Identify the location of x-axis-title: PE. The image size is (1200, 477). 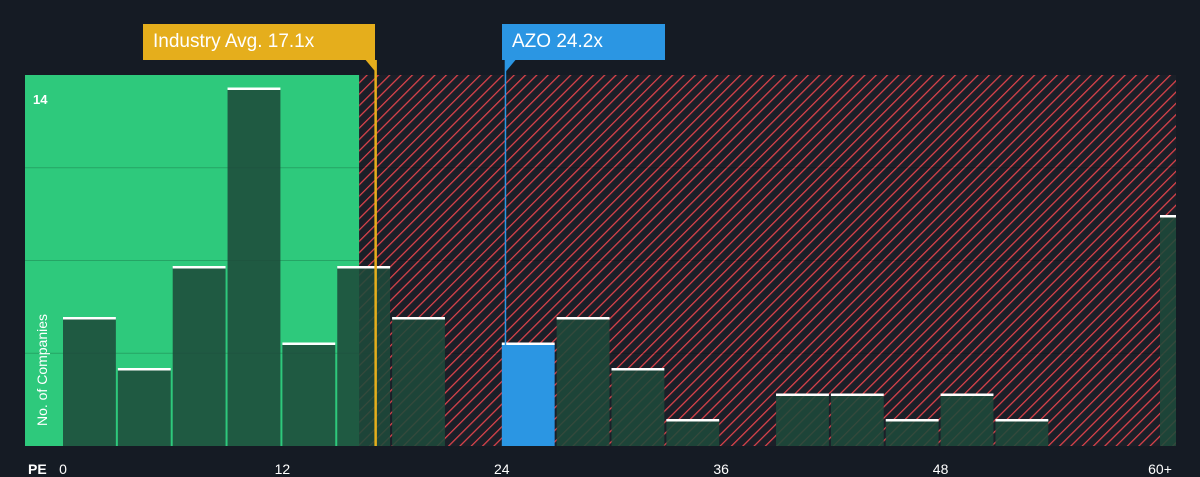
(37, 469).